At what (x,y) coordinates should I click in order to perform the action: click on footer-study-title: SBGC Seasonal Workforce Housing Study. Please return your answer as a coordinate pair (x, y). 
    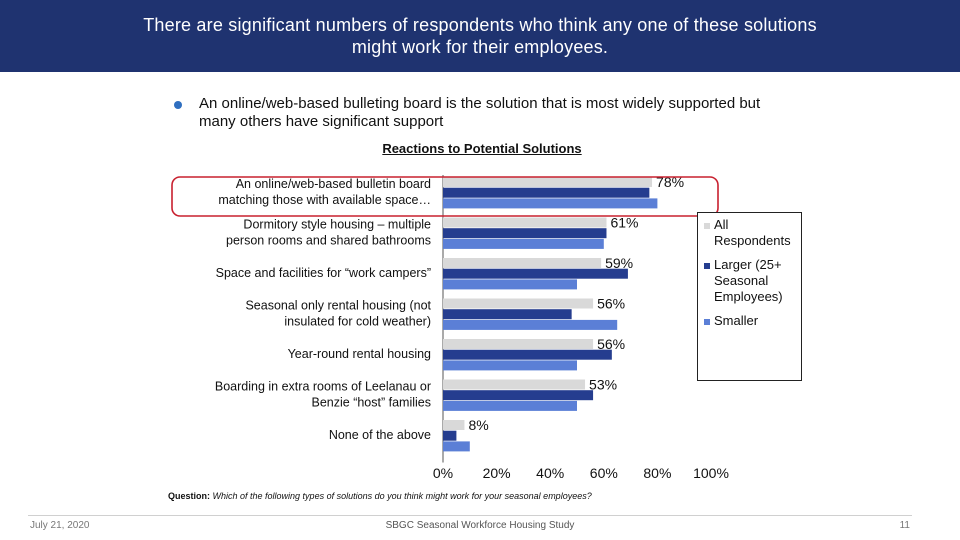
    Looking at the image, I should click on (480, 525).